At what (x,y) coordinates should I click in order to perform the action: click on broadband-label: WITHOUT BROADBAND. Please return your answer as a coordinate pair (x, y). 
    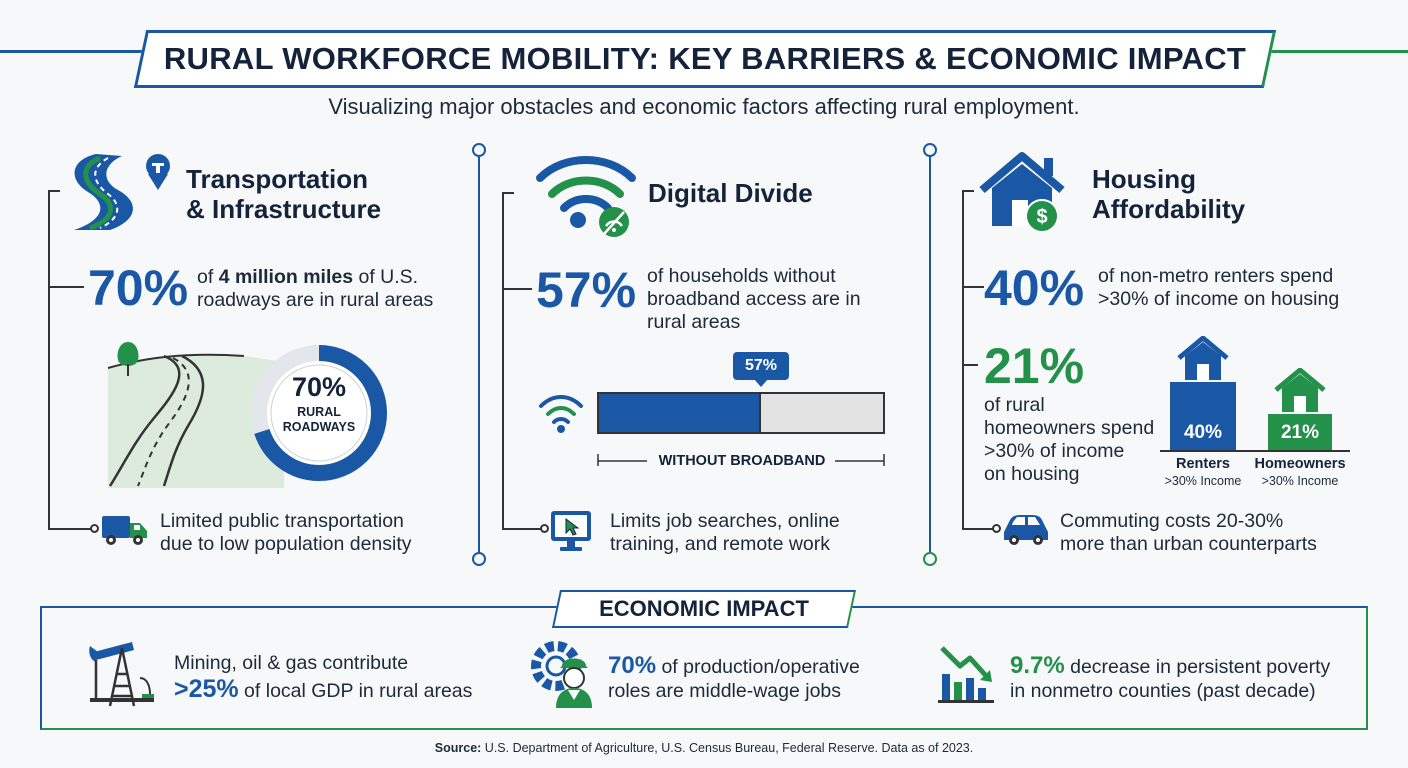
    Looking at the image, I should click on (742, 461).